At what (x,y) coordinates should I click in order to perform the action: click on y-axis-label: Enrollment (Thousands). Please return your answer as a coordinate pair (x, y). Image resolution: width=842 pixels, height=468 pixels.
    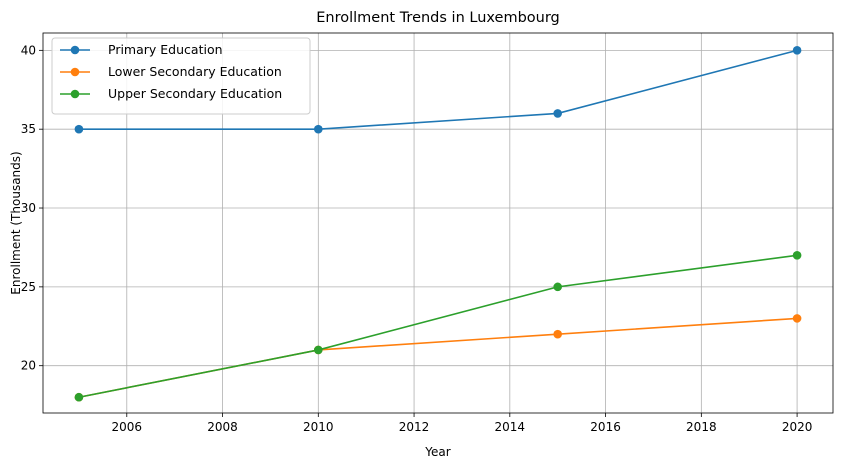
    Looking at the image, I should click on (16, 222).